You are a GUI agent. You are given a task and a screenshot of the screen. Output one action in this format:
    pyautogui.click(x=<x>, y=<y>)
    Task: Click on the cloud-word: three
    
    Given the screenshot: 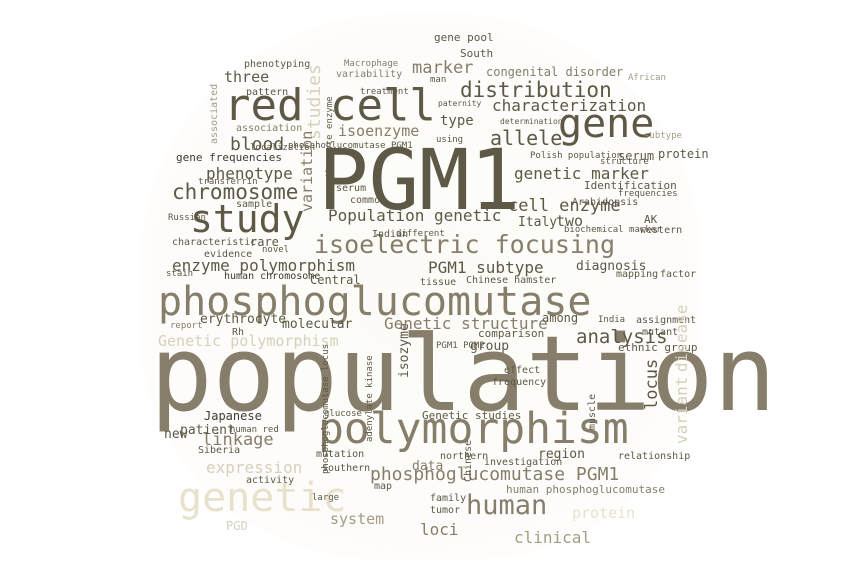 What is the action you would take?
    pyautogui.click(x=247, y=77)
    